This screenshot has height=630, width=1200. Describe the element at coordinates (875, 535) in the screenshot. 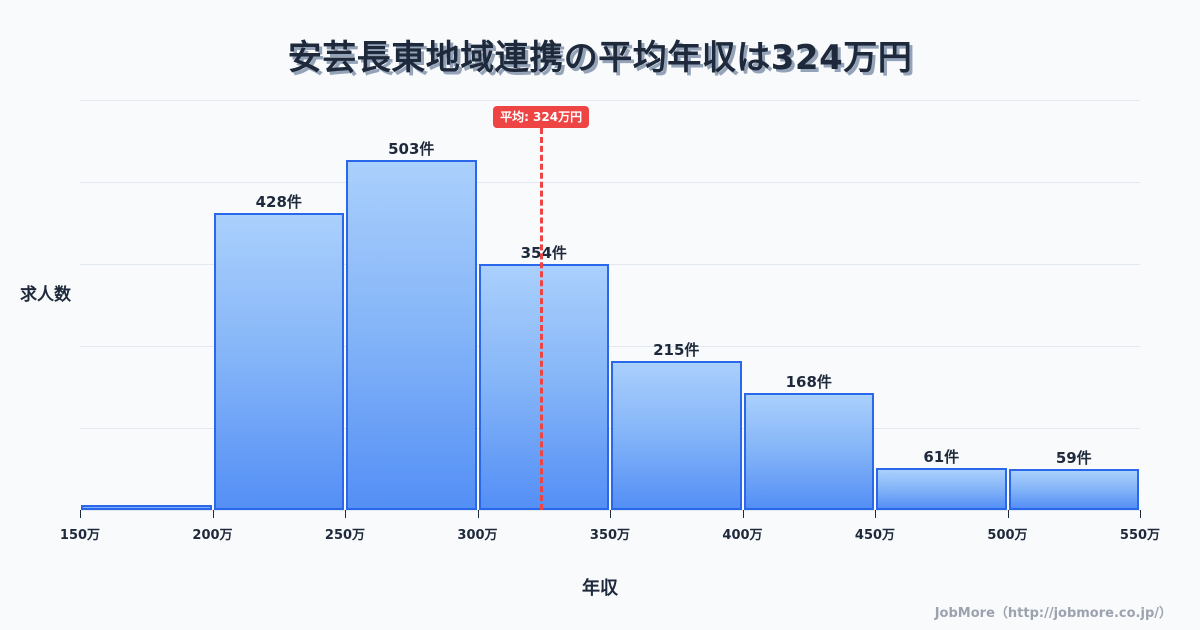

I see `x-tick-label: 450万` at that location.